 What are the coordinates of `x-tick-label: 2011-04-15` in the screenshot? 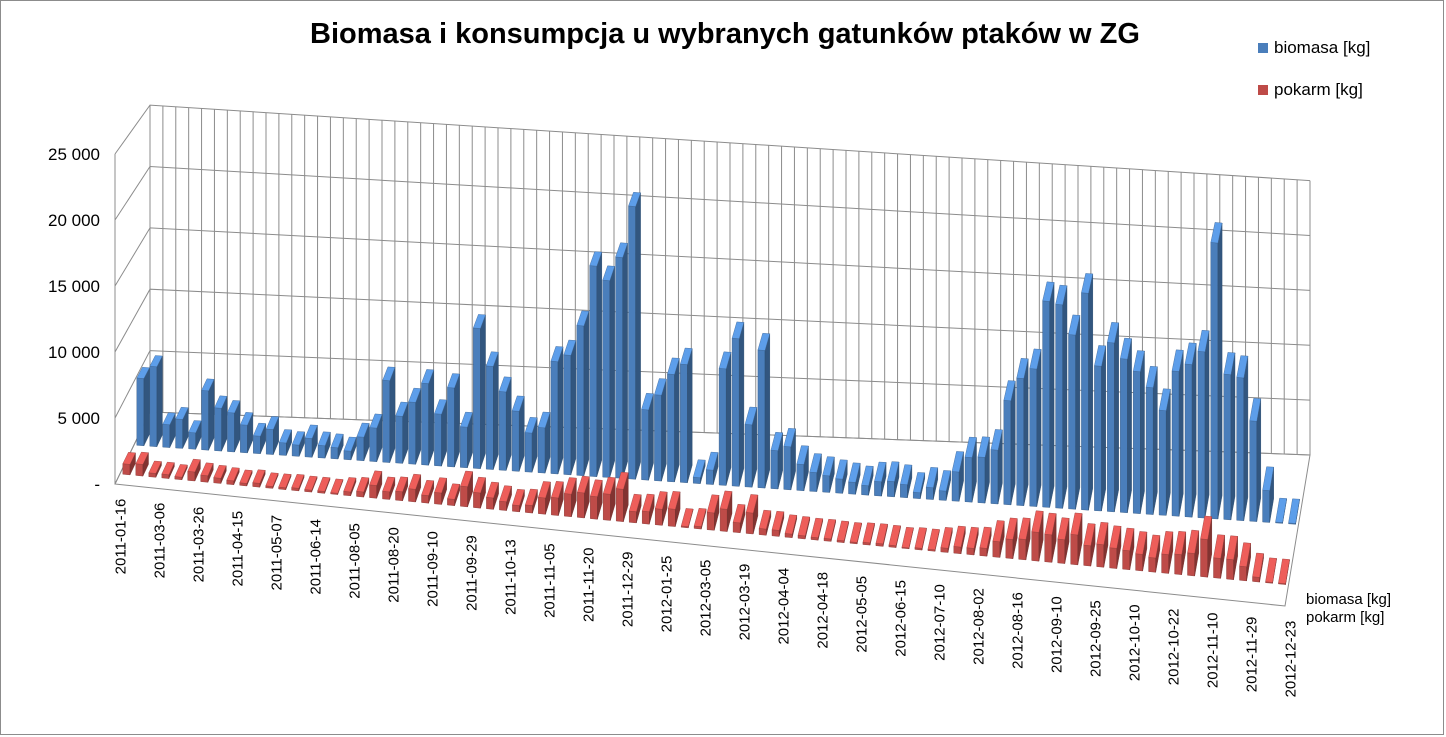 It's located at (237, 549).